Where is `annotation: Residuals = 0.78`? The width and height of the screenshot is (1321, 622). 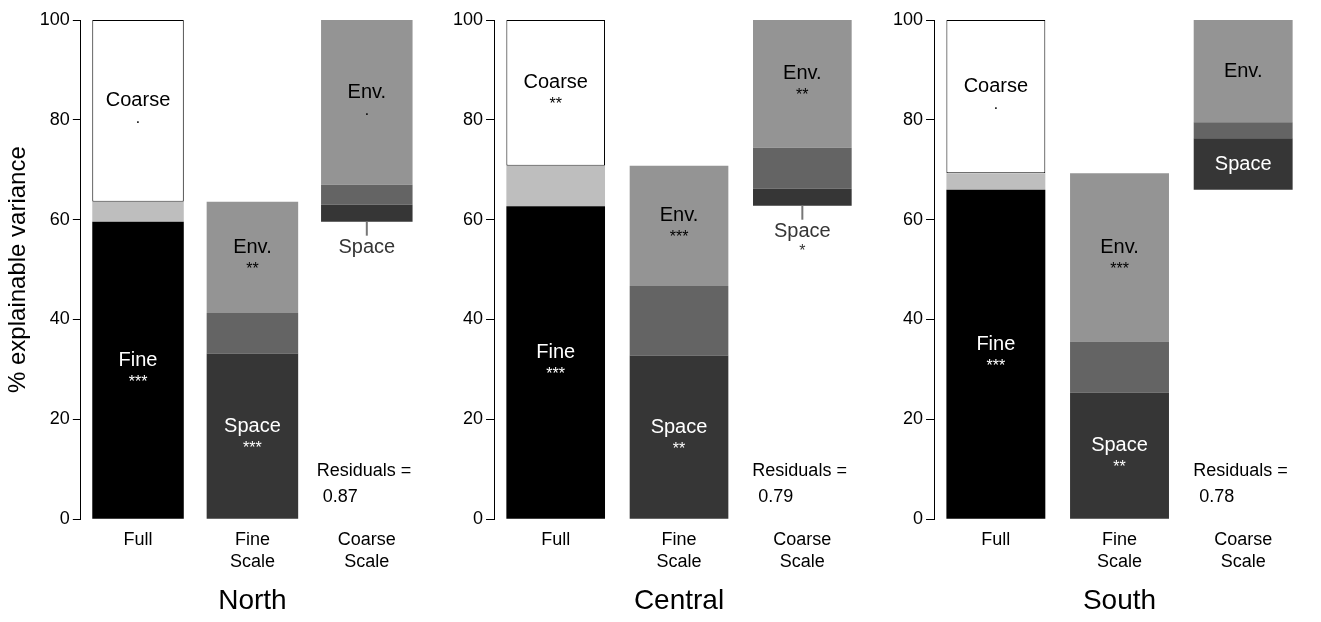 annotation: Residuals = 0.78 is located at coordinates (1240, 483).